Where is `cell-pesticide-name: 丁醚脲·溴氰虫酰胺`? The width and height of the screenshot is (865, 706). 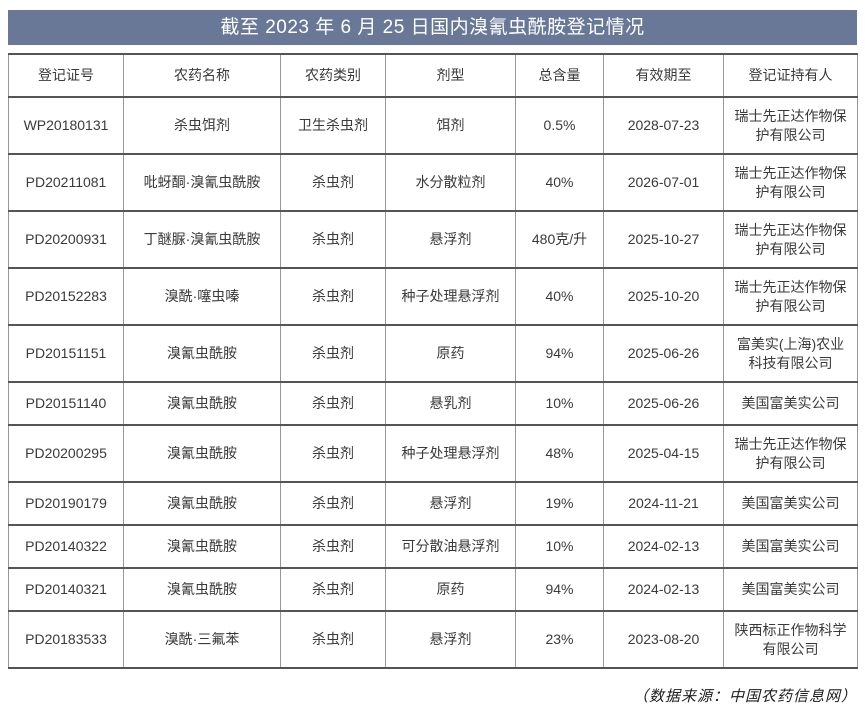
cell-pesticide-name: 丁醚脲·溴氰虫酰胺 is located at coordinates (202, 239).